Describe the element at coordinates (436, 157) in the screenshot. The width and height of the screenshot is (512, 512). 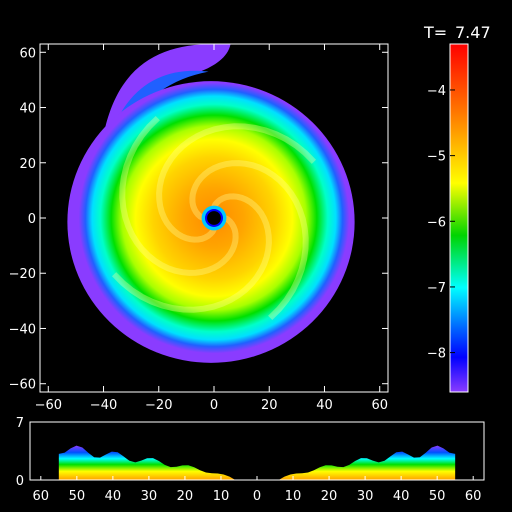
I see `colorbar-tick-label: −5` at that location.